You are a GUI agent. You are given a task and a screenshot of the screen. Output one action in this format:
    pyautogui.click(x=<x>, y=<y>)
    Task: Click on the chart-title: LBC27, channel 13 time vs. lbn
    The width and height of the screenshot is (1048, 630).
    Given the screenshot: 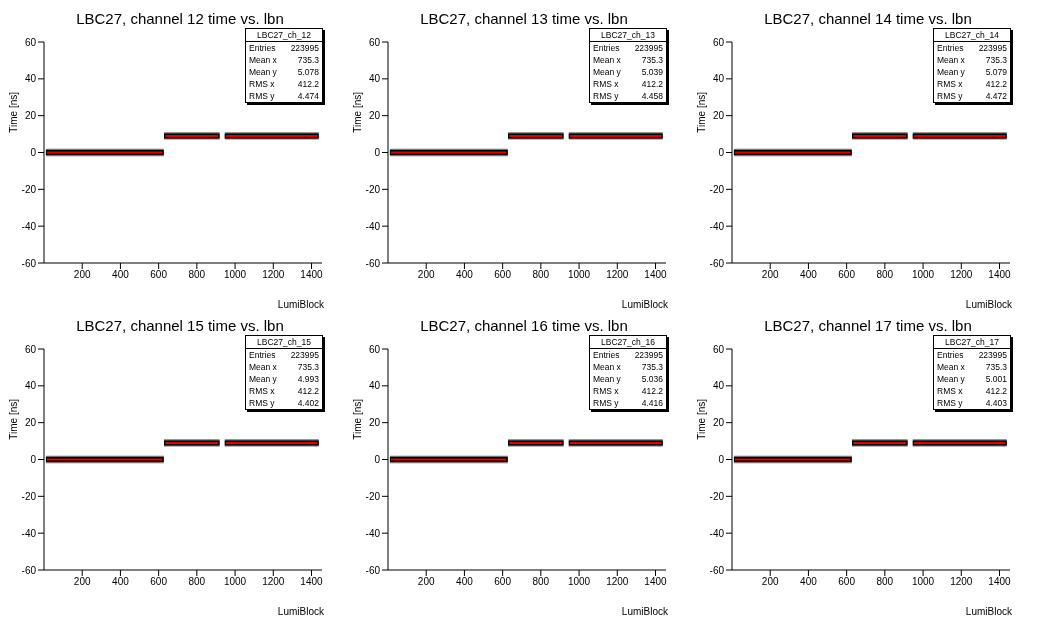 What is the action you would take?
    pyautogui.click(x=524, y=18)
    